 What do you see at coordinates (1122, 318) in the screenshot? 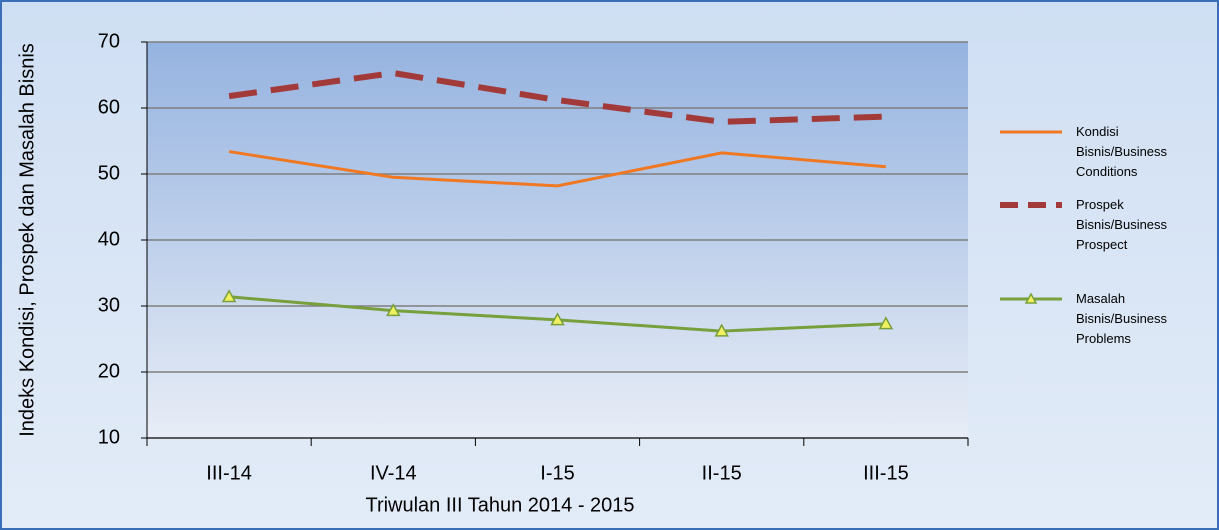
I see `legend-label: Masalah Bisnis/Business Problems` at bounding box center [1122, 318].